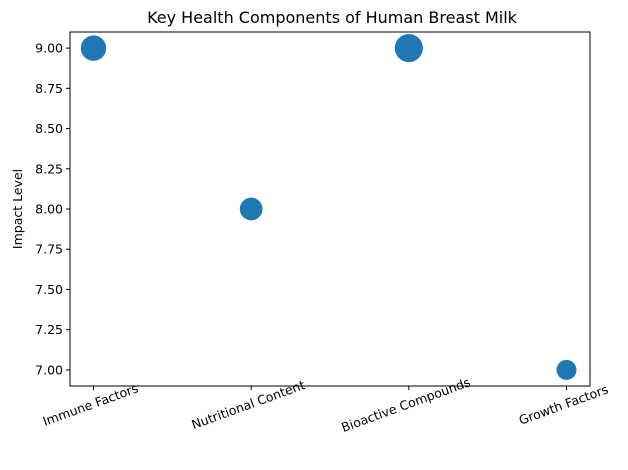 Image resolution: width=628 pixels, height=470 pixels. I want to click on y-axis-label: Impact Level, so click(17, 209).